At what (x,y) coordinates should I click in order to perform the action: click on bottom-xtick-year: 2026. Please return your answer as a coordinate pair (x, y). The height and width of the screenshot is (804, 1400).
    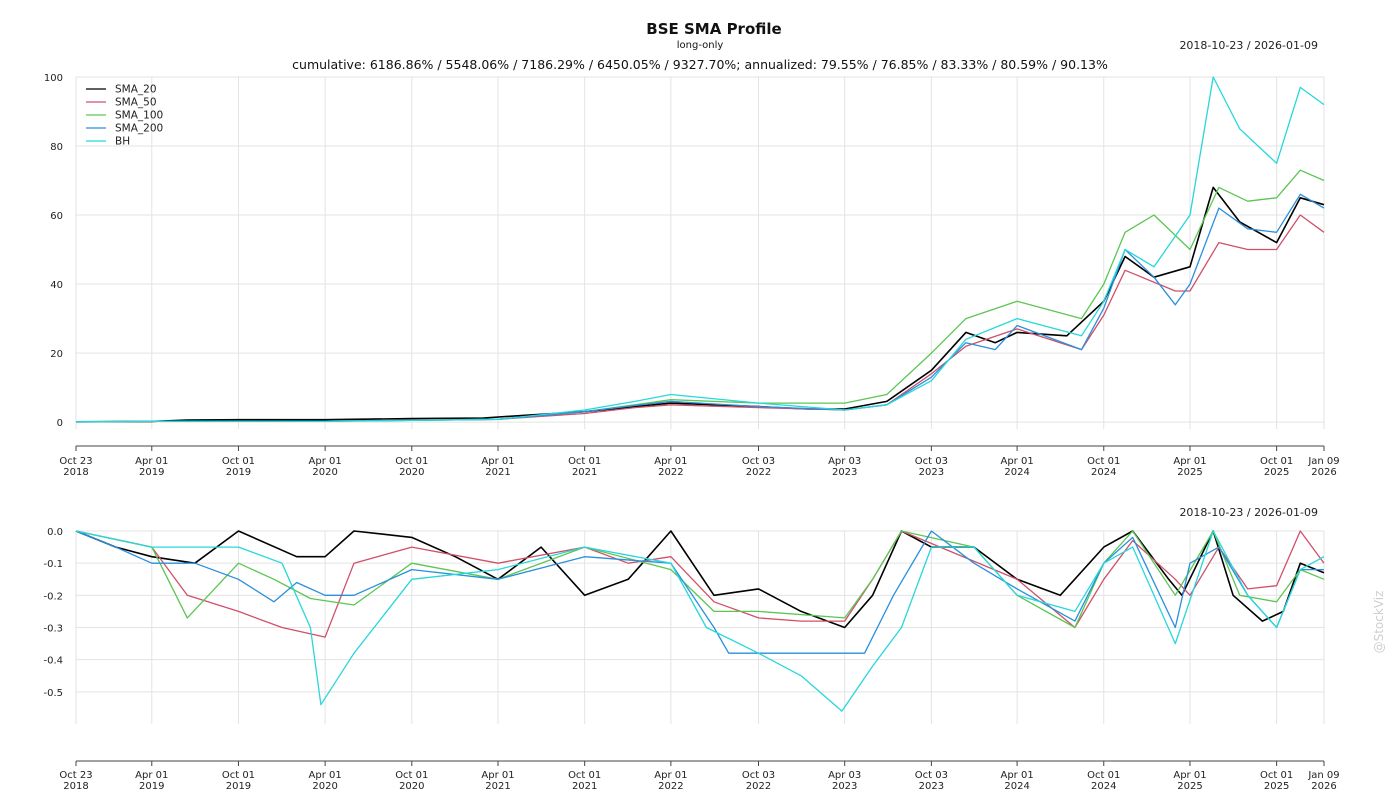
    Looking at the image, I should click on (1323, 786).